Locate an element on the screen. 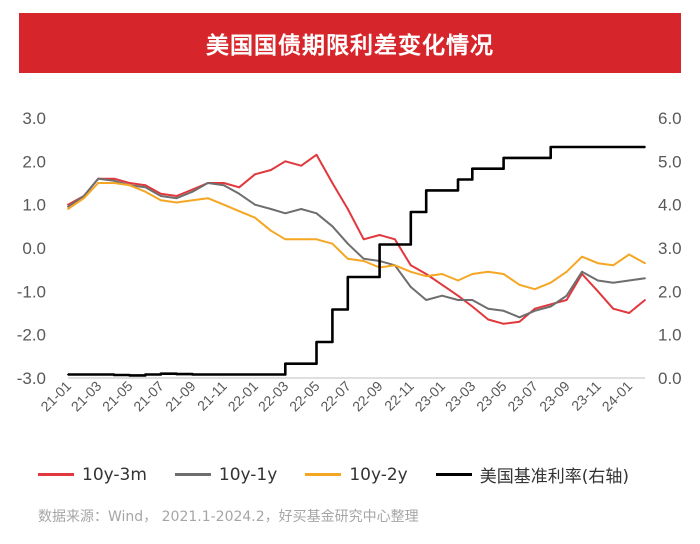  x-tick-label: 23-07 is located at coordinates (522, 396).